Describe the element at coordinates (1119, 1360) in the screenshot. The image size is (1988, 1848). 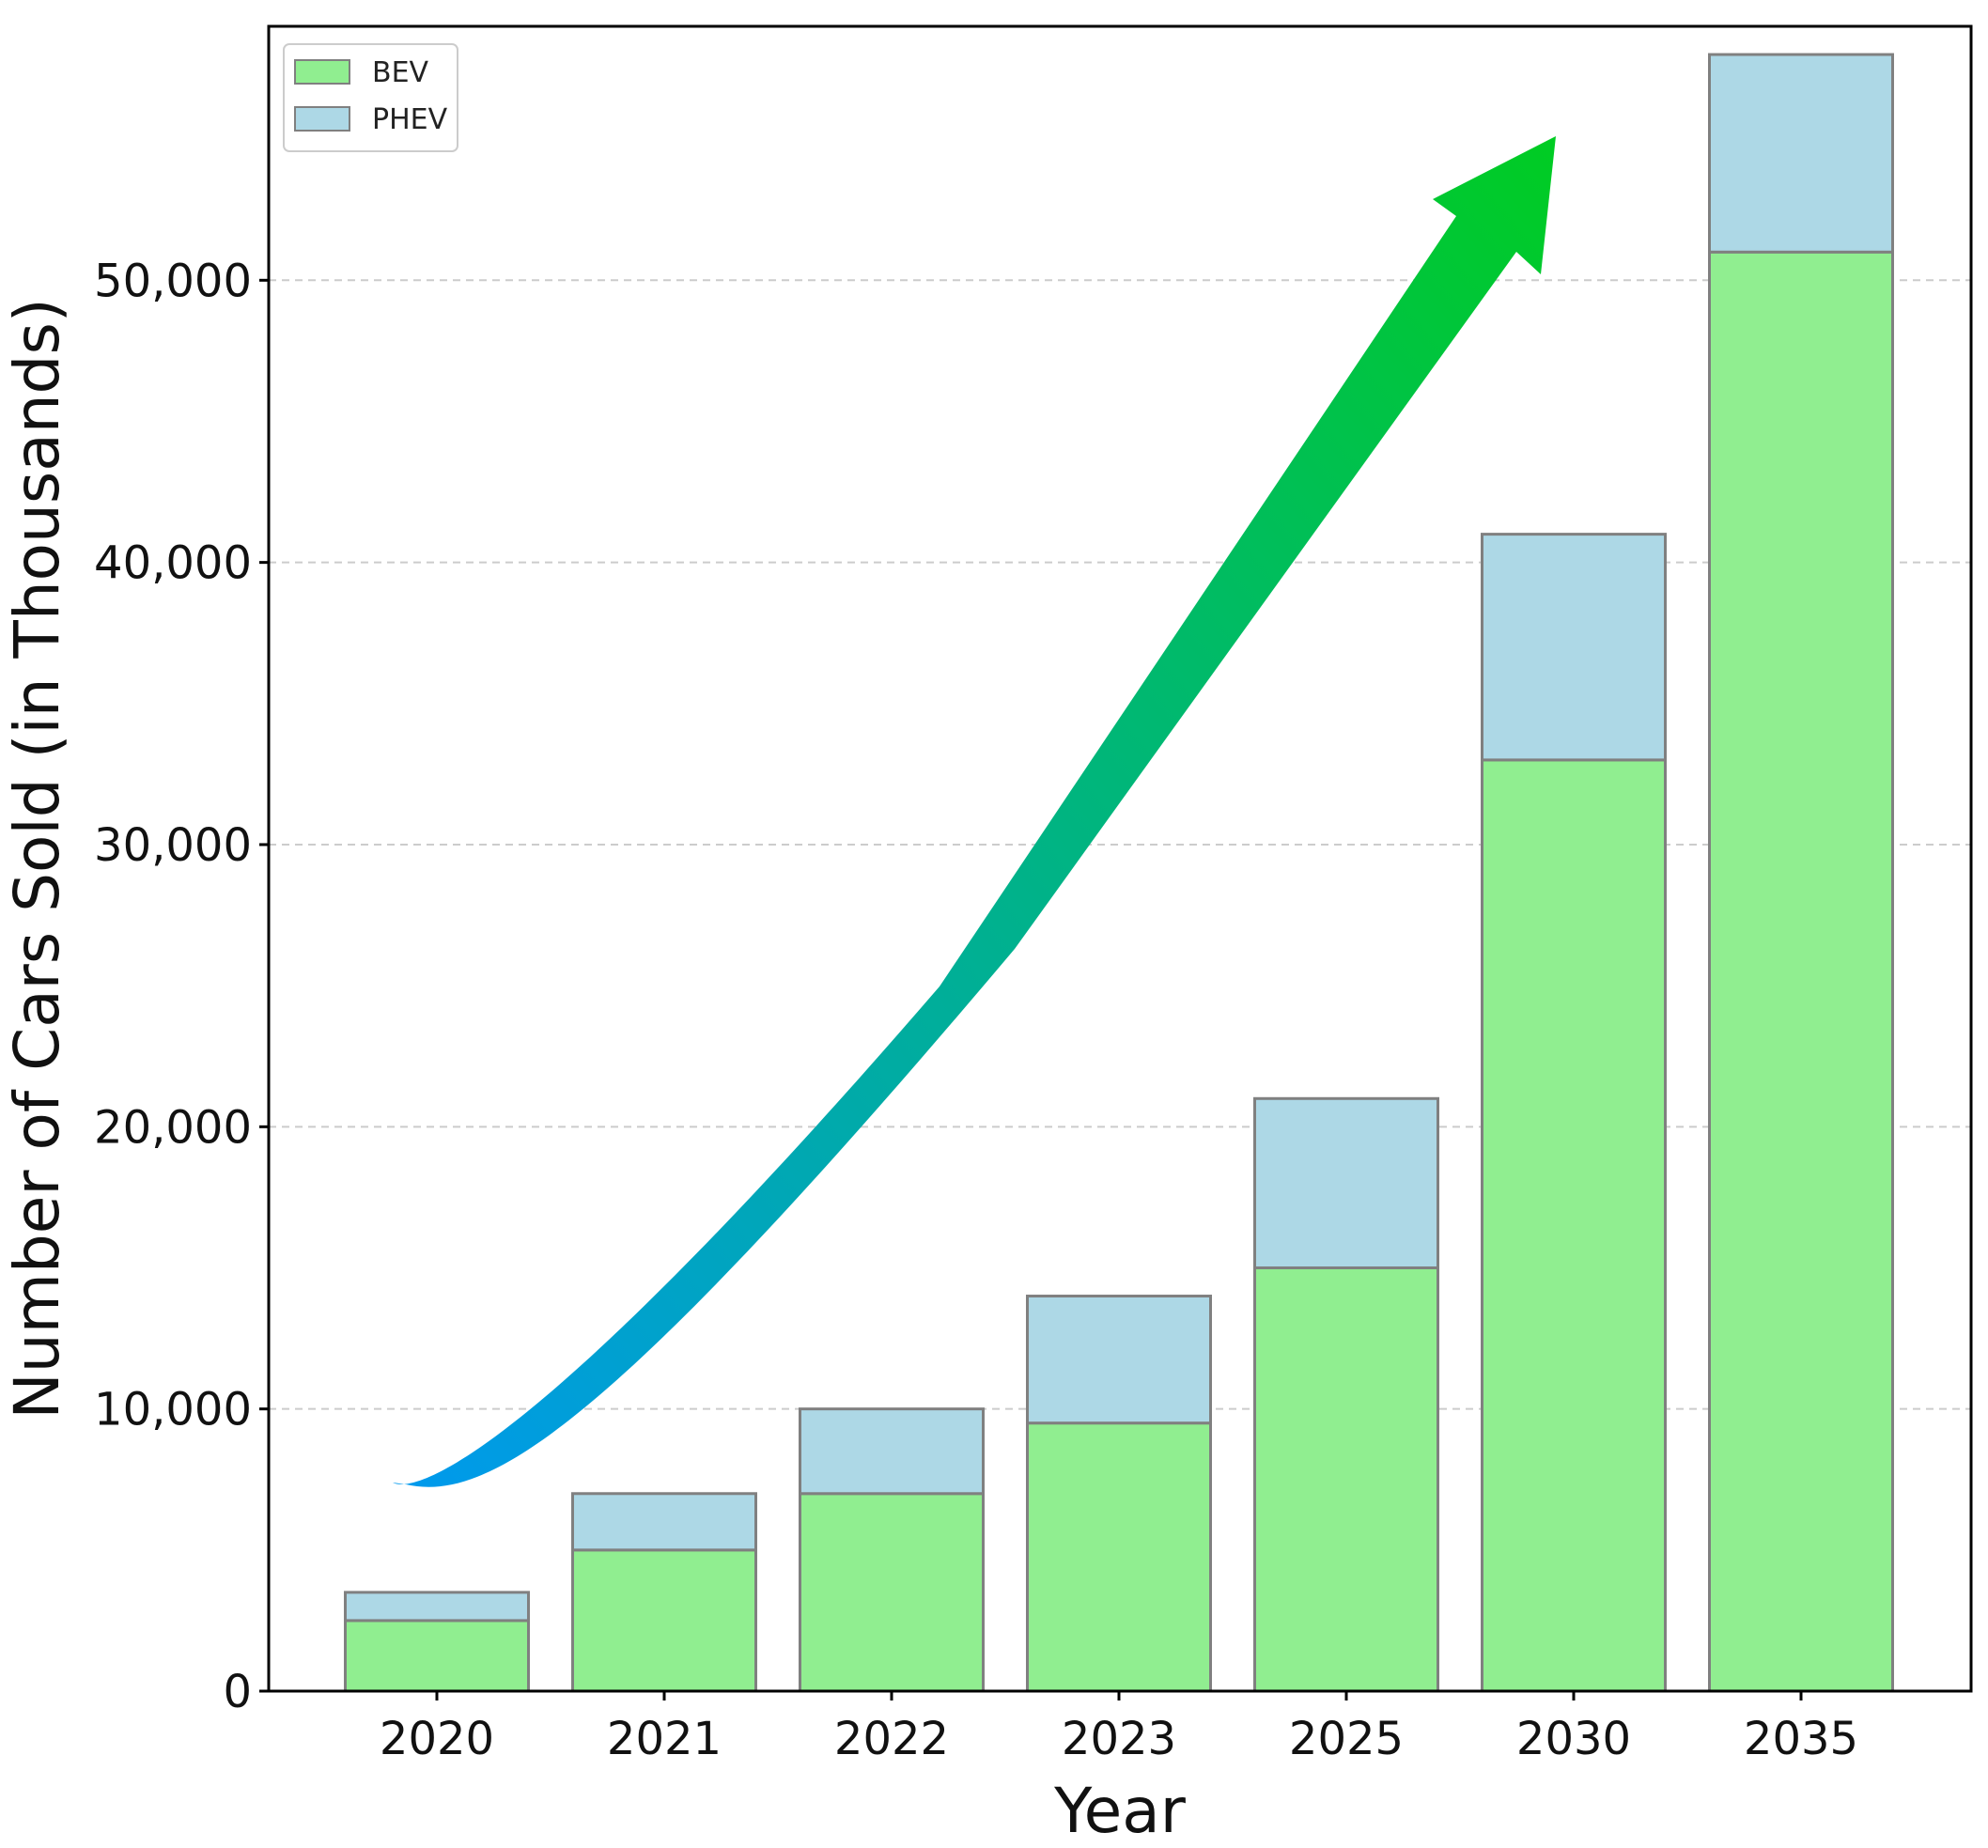
I see `bar-phev-2023` at that location.